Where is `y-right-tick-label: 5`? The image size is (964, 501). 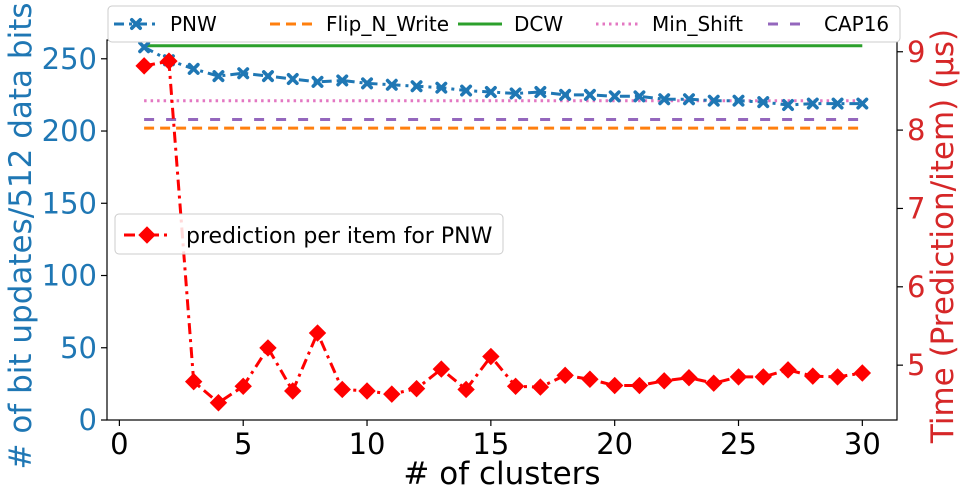 y-right-tick-label: 5 is located at coordinates (916, 365).